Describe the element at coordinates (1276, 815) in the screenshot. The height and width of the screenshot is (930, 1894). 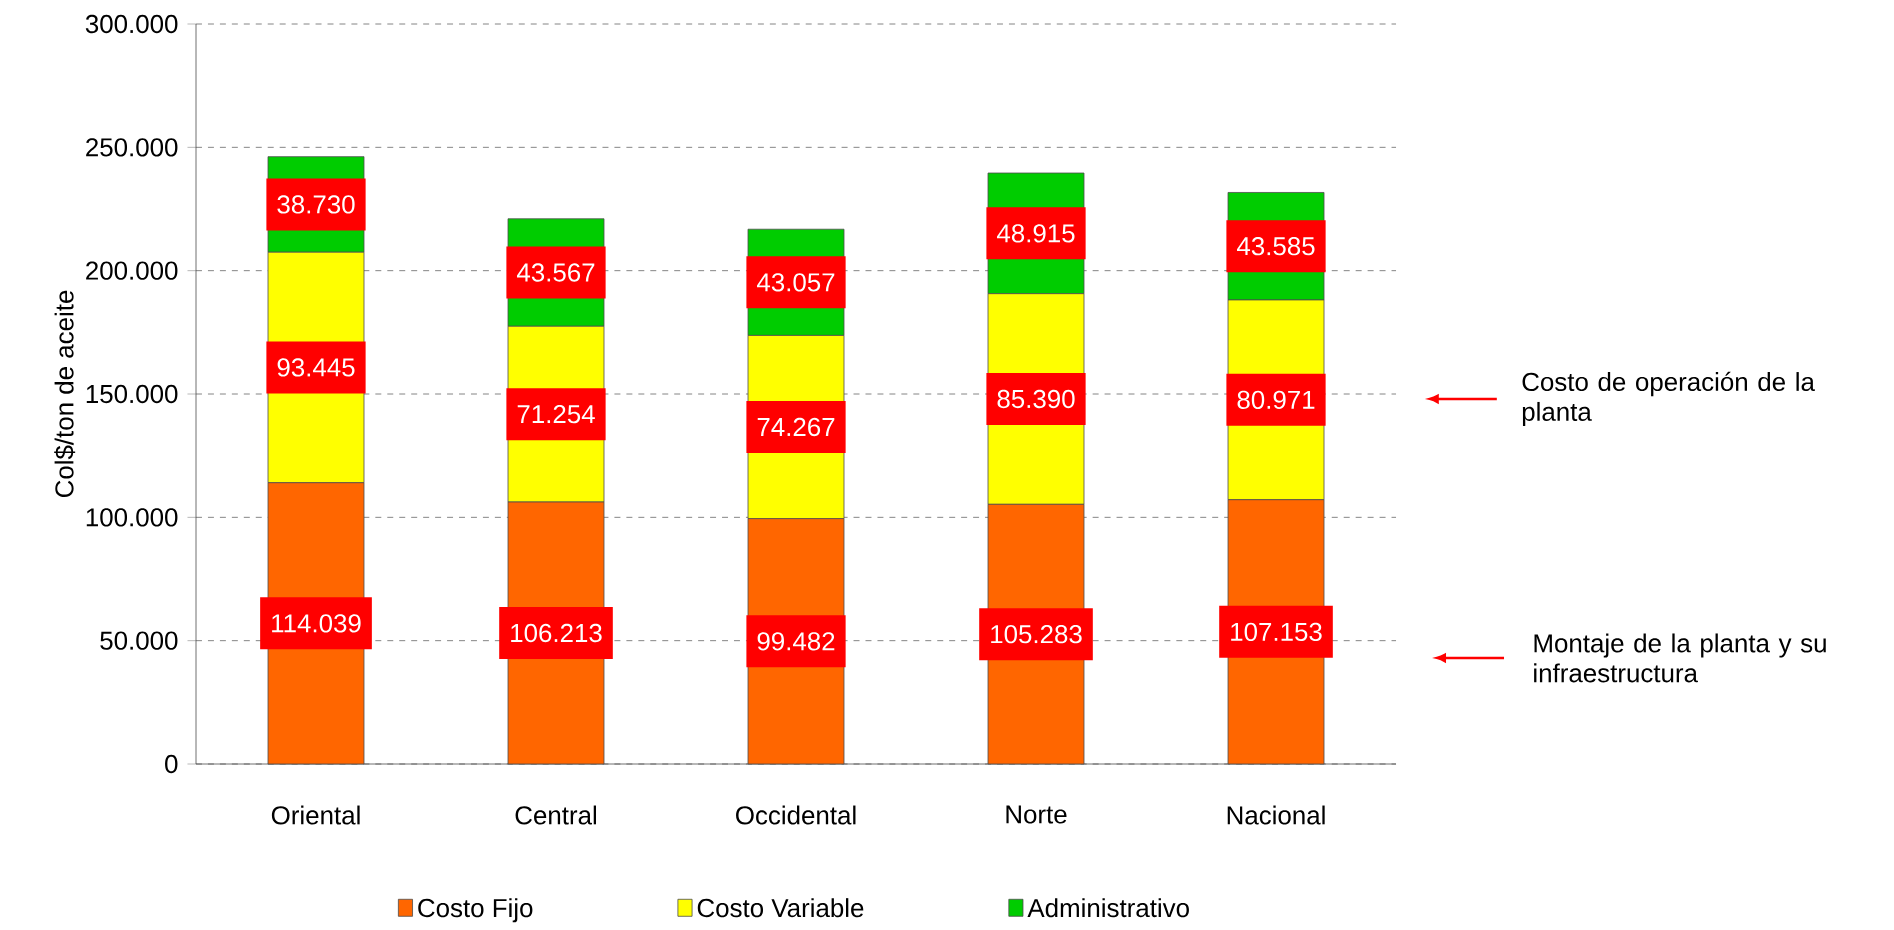
I see `x-tick-label: Nacional` at that location.